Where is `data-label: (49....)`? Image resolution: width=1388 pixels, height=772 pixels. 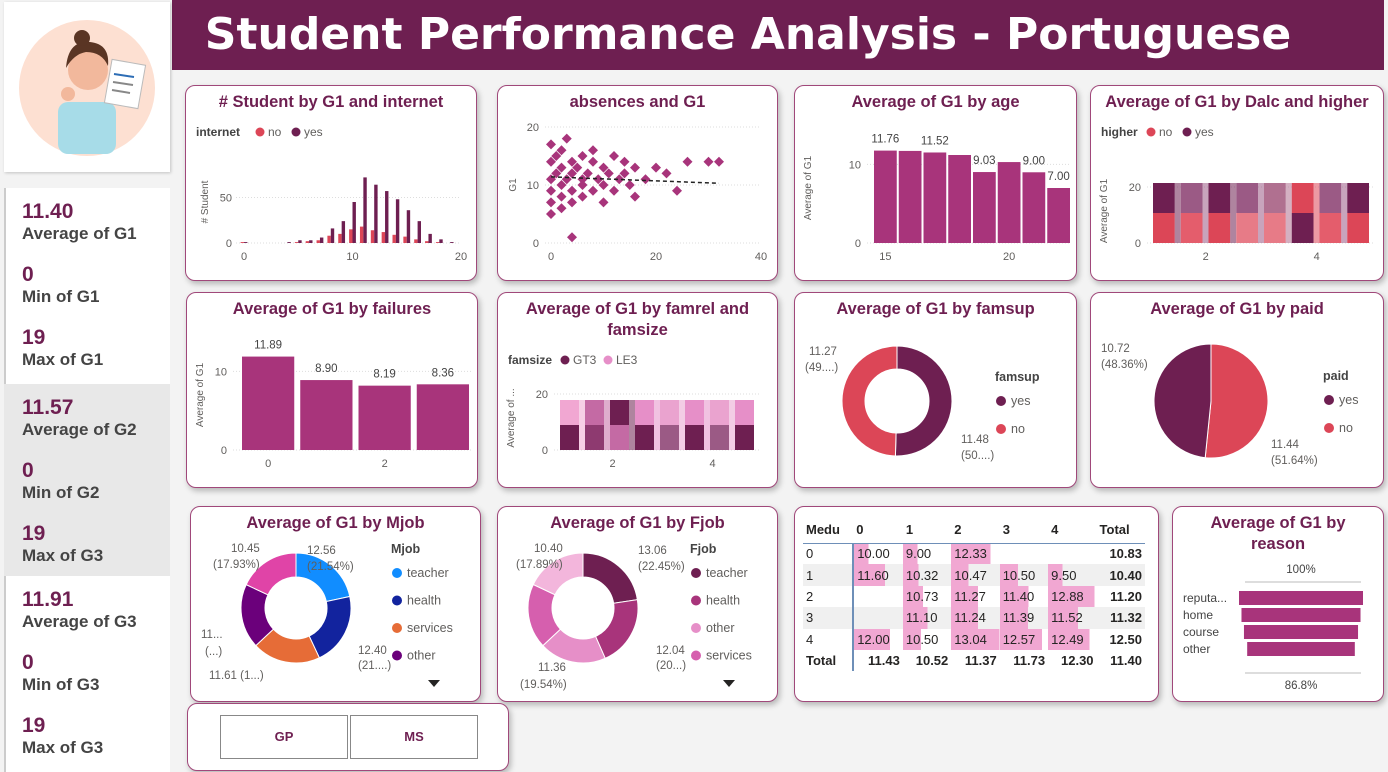
data-label: (49....) is located at coordinates (821, 368).